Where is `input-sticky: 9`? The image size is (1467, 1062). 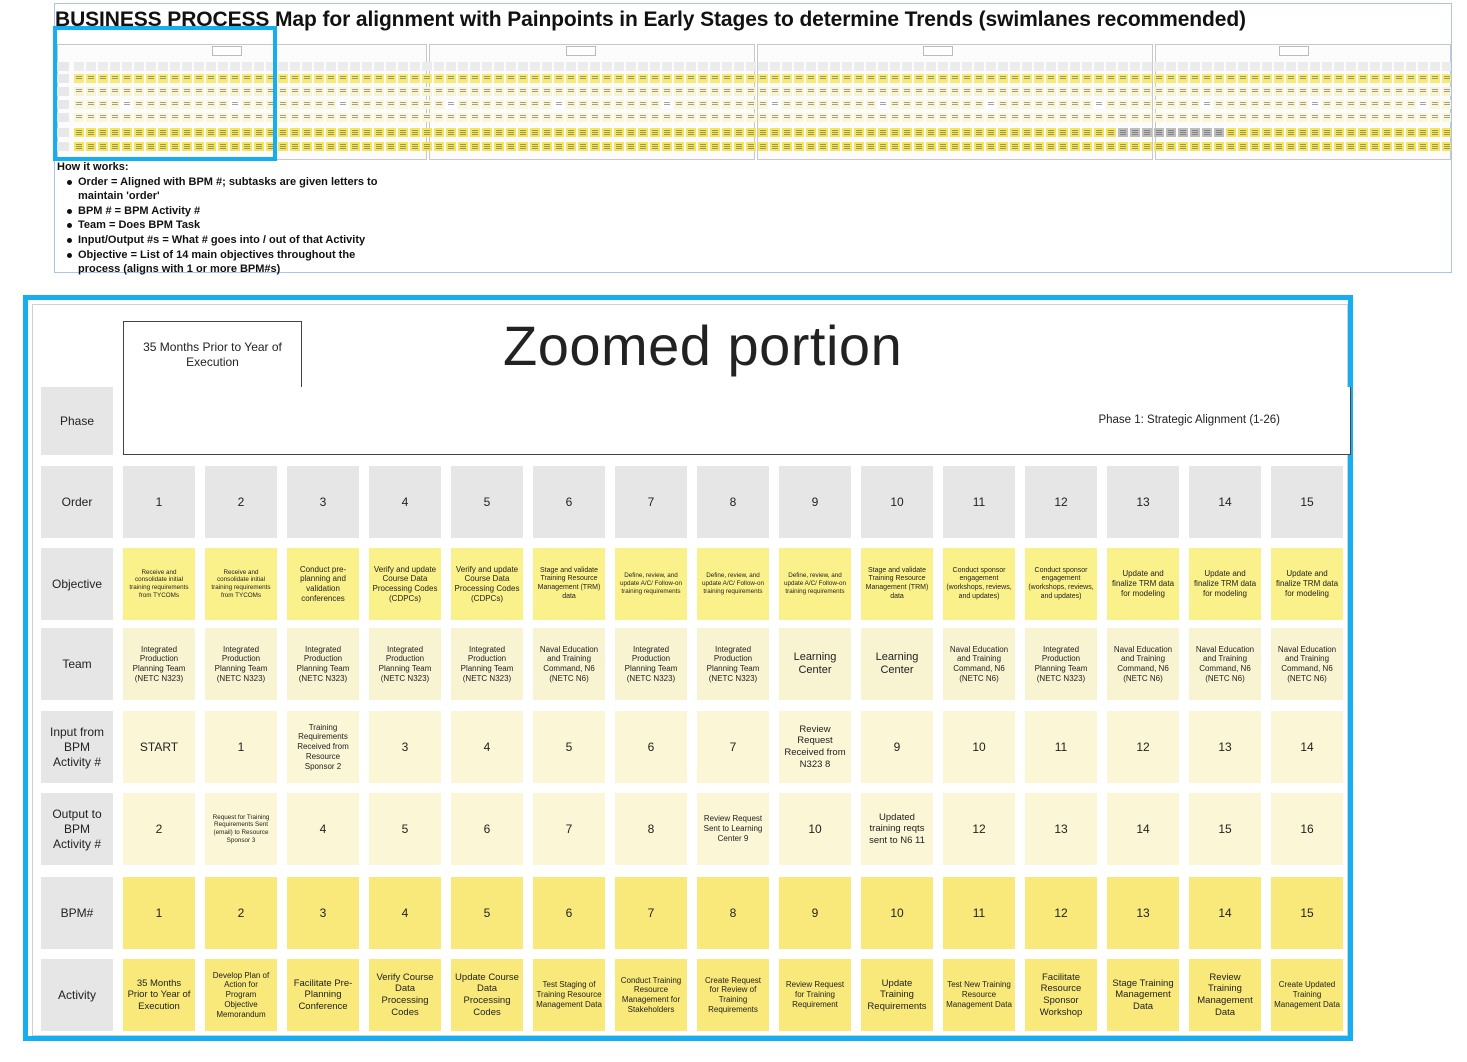
input-sticky: 9 is located at coordinates (897, 747).